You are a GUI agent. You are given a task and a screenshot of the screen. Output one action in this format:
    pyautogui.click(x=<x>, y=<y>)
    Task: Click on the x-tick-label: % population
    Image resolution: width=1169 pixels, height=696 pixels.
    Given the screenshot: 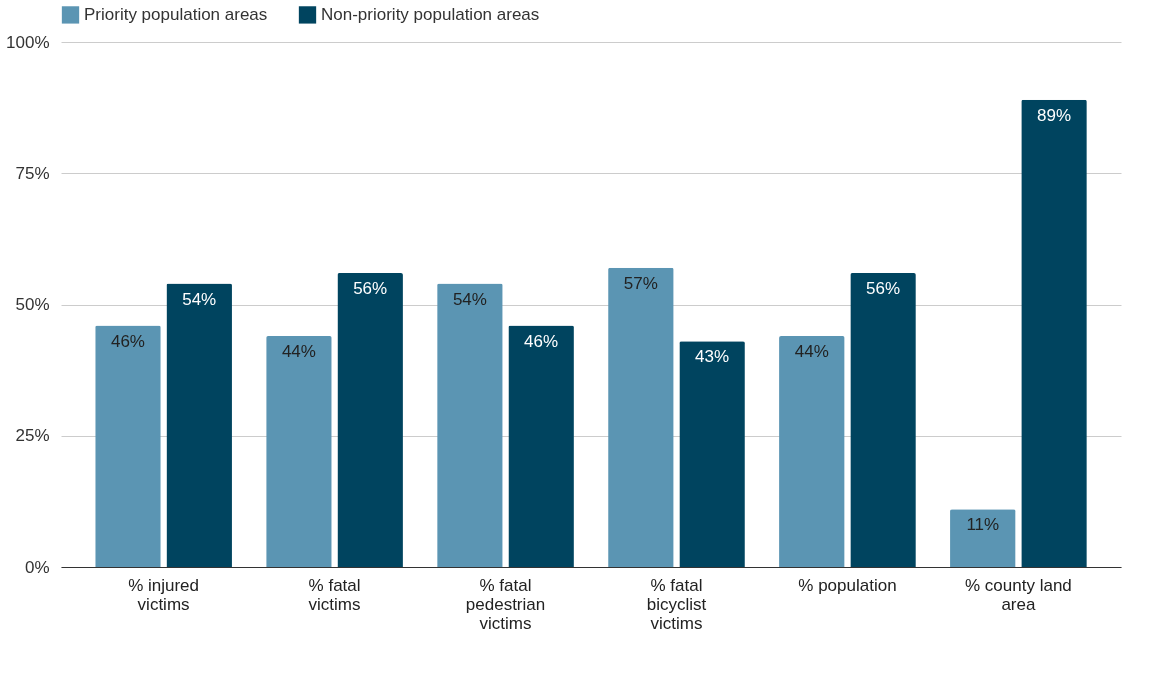 What is the action you would take?
    pyautogui.click(x=847, y=585)
    